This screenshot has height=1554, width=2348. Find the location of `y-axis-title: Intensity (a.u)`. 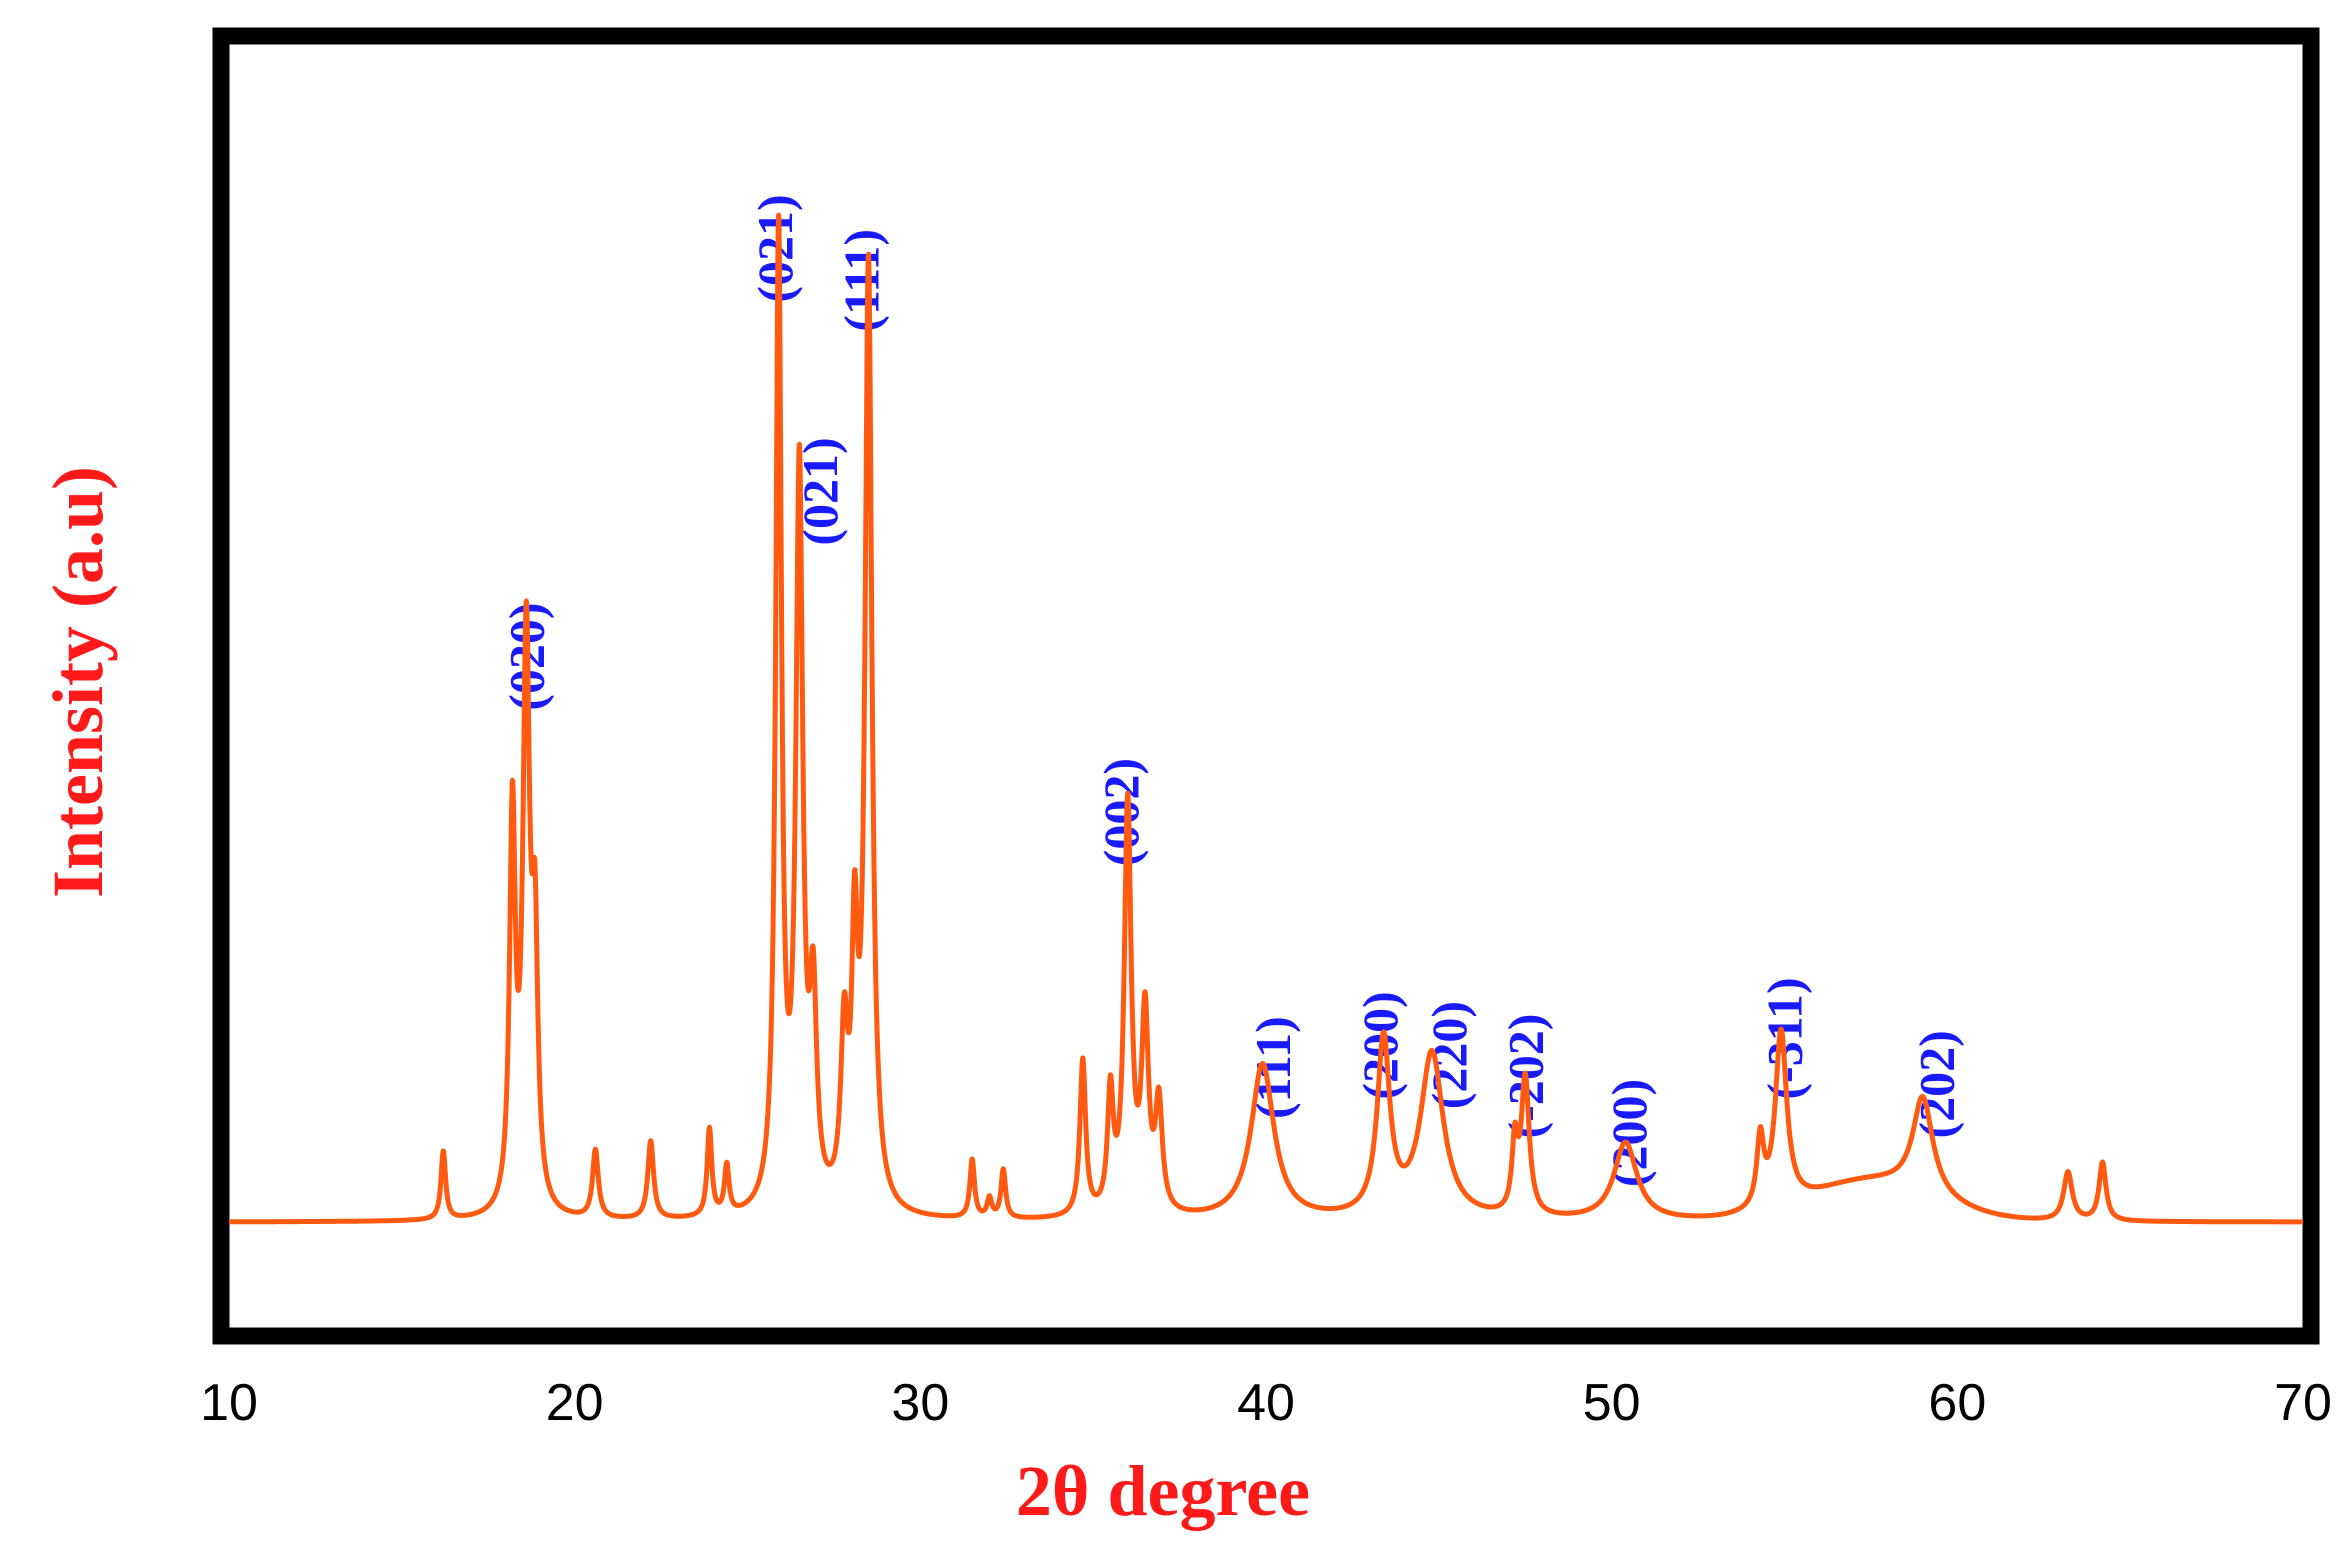

y-axis-title: Intensity (a.u) is located at coordinates (78, 682).